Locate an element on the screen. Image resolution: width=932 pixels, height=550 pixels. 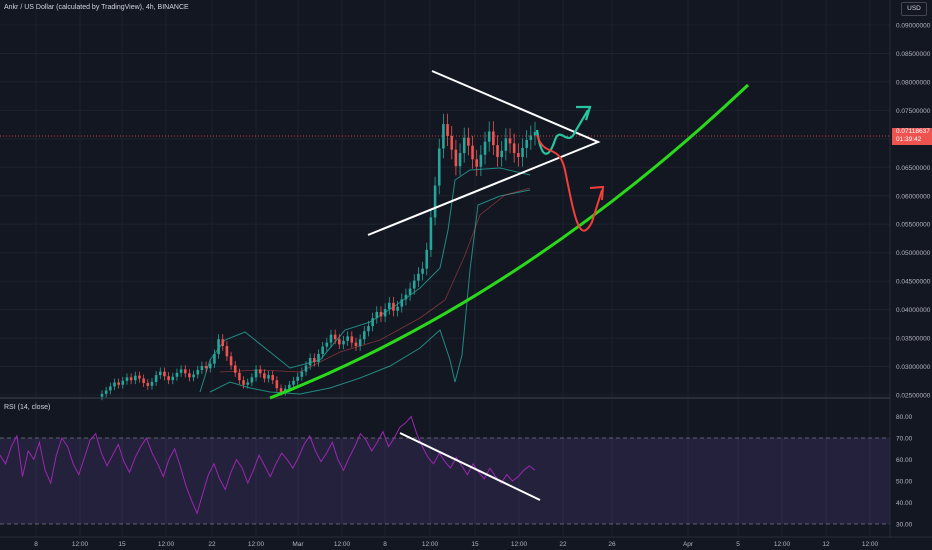
time-tick-label: Mar is located at coordinates (298, 544).